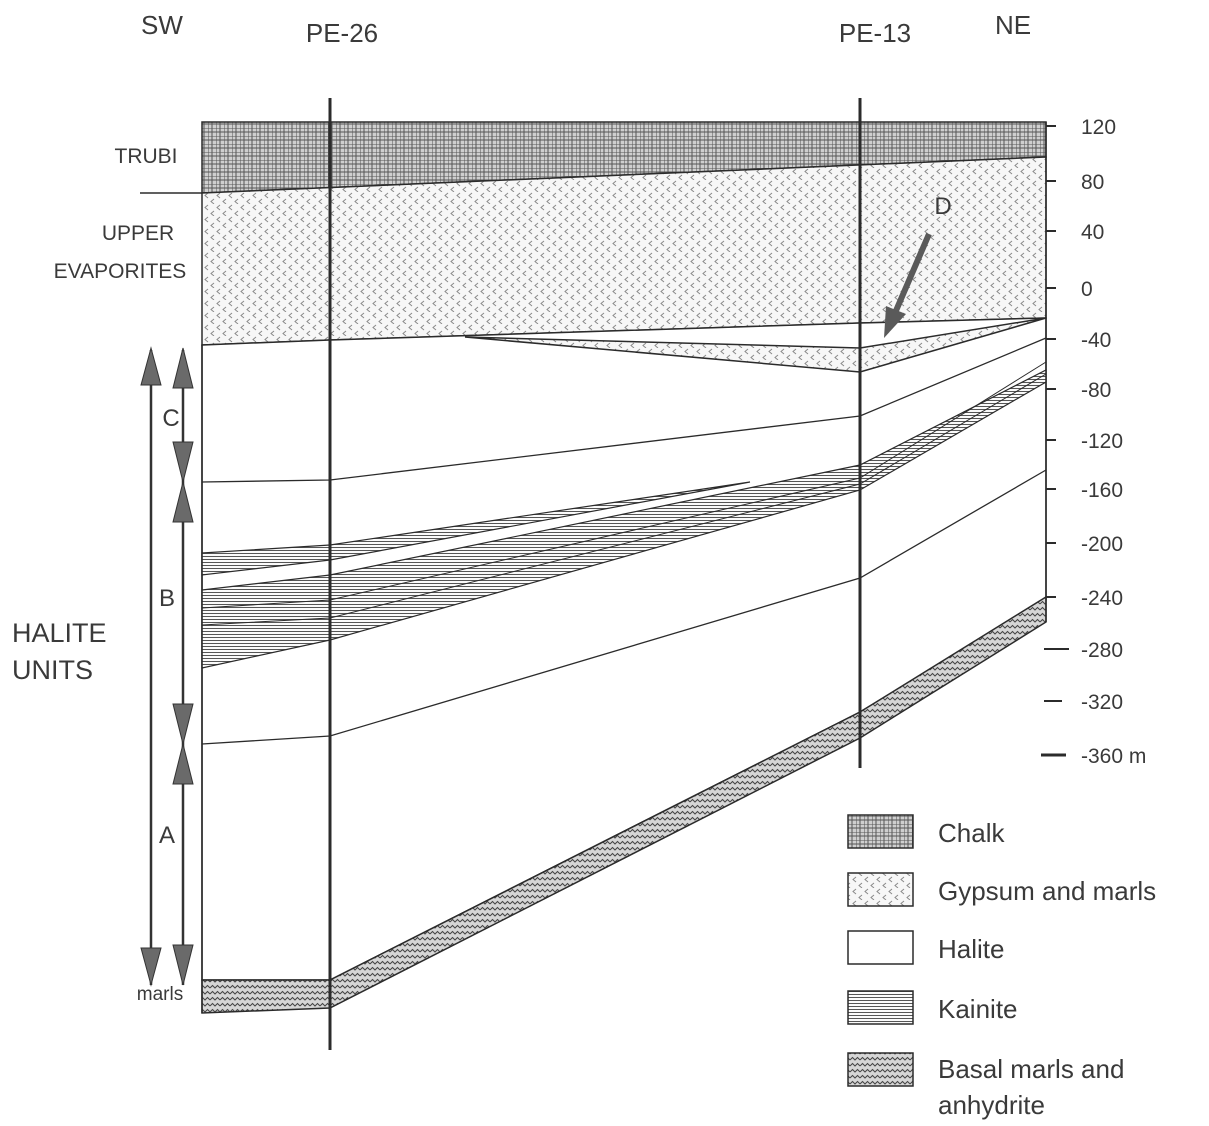 The height and width of the screenshot is (1126, 1209). What do you see at coordinates (912, 273) in the screenshot?
I see `annotation-d-arrow-shaft` at bounding box center [912, 273].